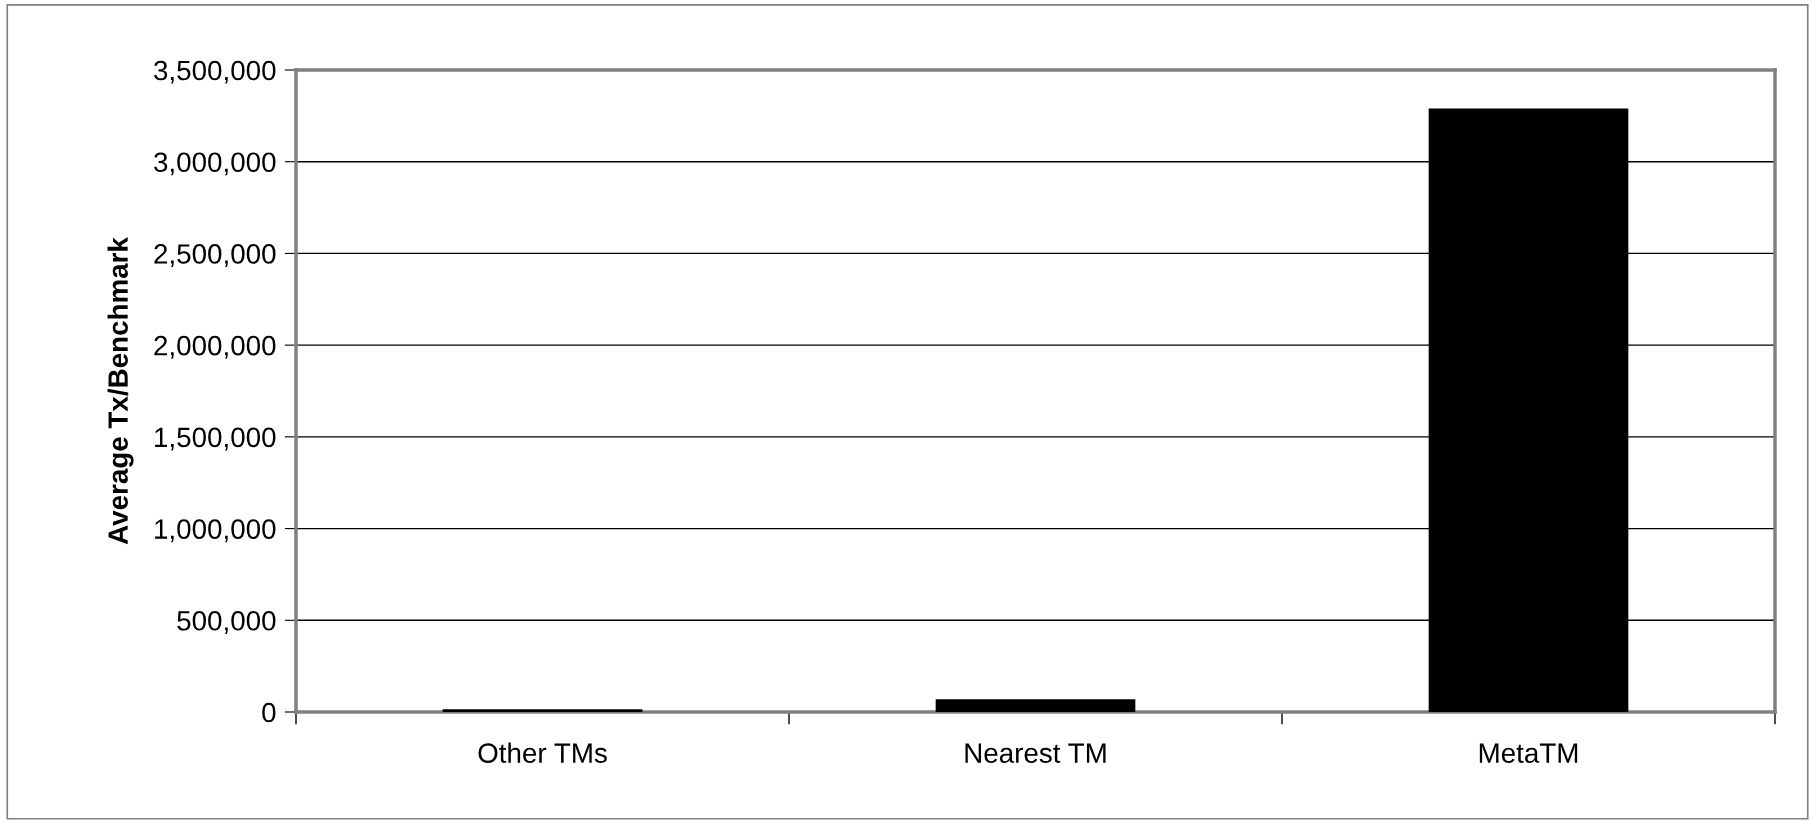  What do you see at coordinates (215, 256) in the screenshot?
I see `y-tick-label: 2,500,000` at bounding box center [215, 256].